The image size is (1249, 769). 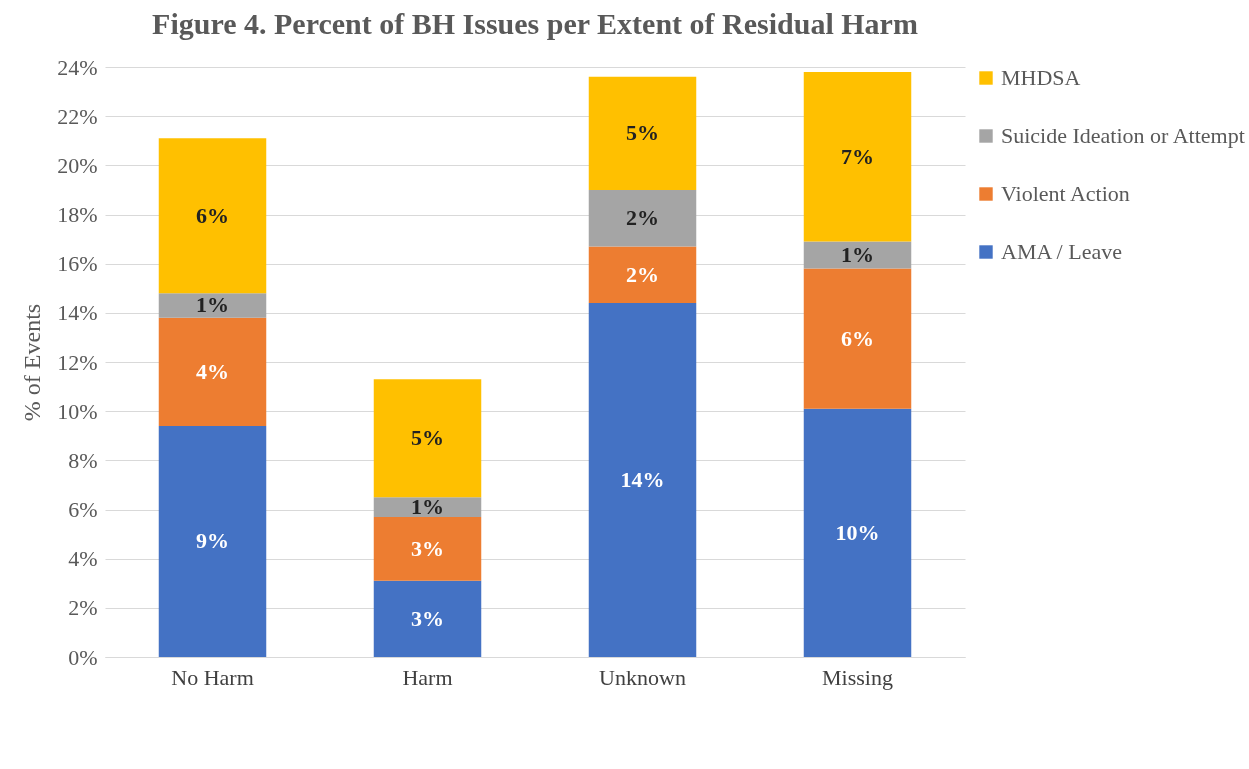 I want to click on y-tick-label: 2%, so click(x=83, y=608).